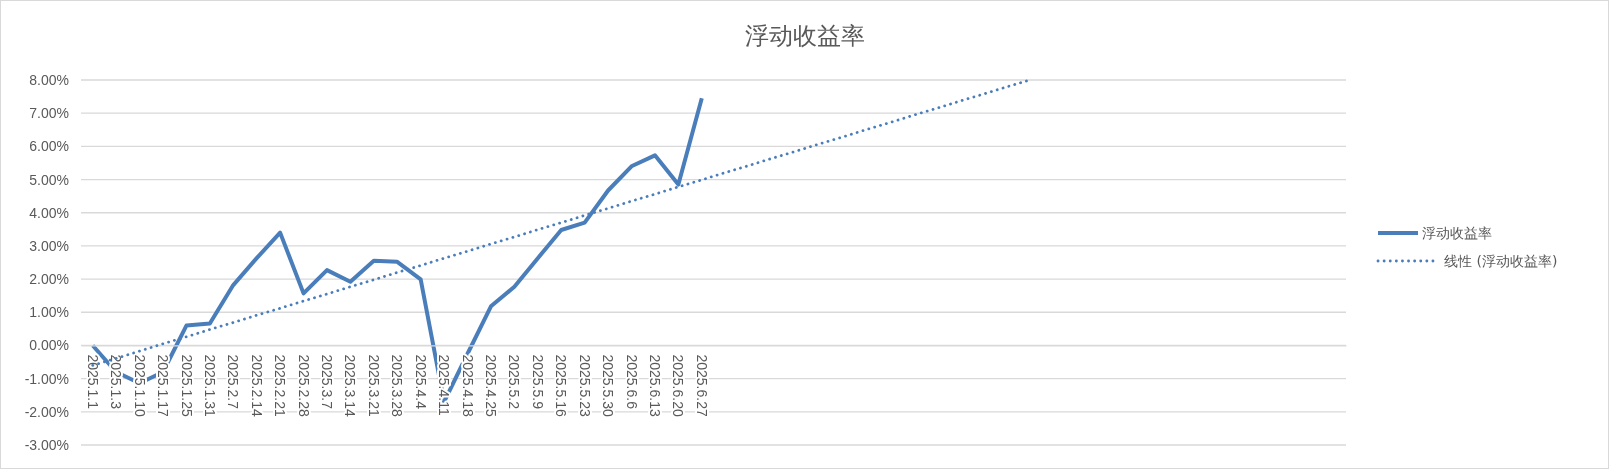 The width and height of the screenshot is (1609, 469). Describe the element at coordinates (303, 385) in the screenshot. I see `x-tick-label: 2025.2.28` at that location.